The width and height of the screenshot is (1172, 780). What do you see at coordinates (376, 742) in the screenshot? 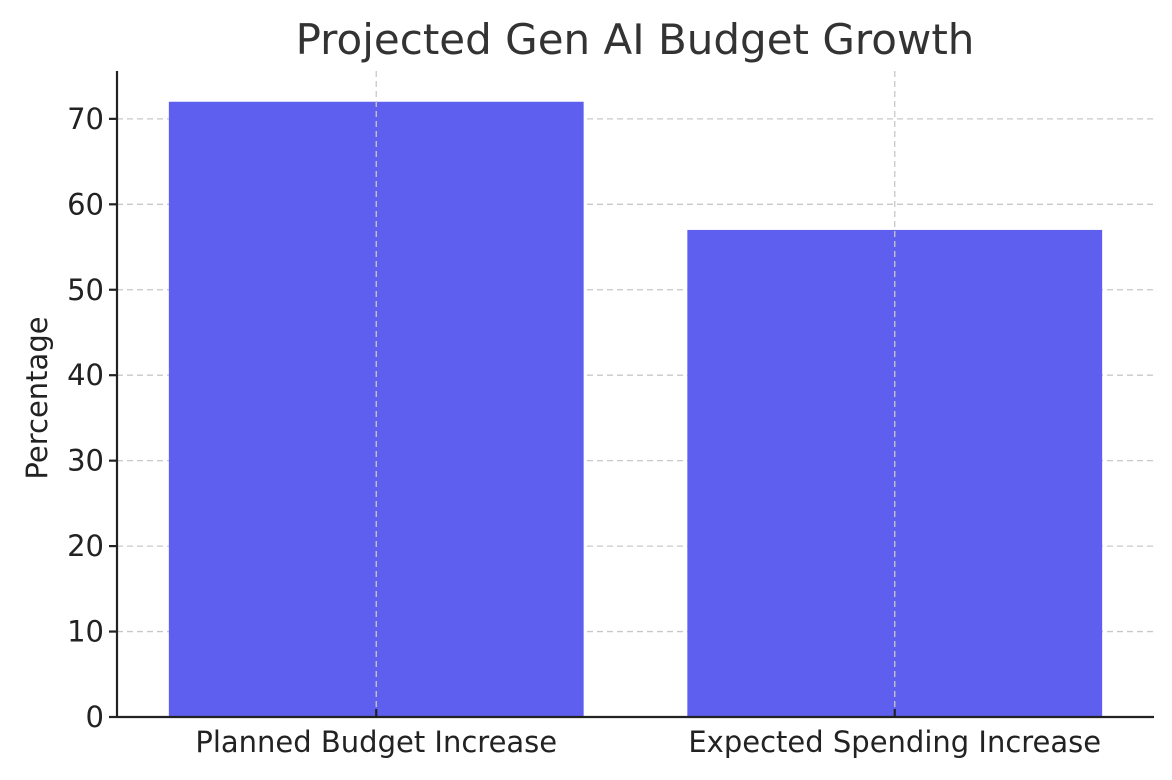
I see `x-tick-label: Planned Budget Increase` at bounding box center [376, 742].